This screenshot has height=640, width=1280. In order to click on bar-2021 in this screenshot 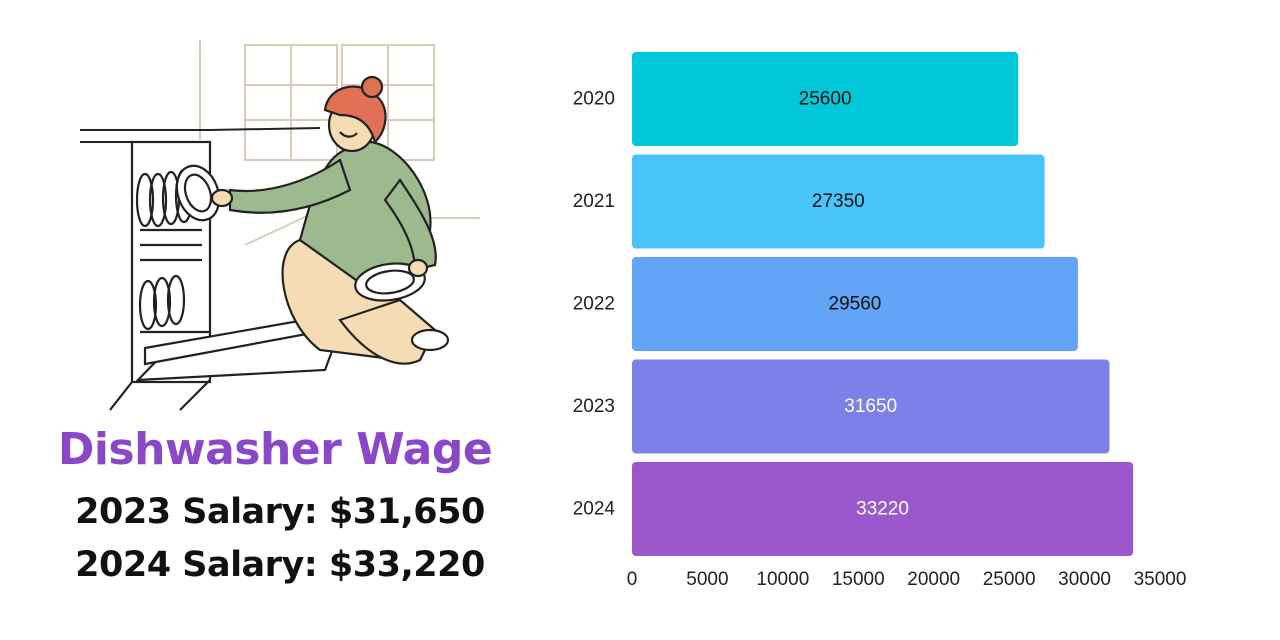, I will do `click(838, 201)`.